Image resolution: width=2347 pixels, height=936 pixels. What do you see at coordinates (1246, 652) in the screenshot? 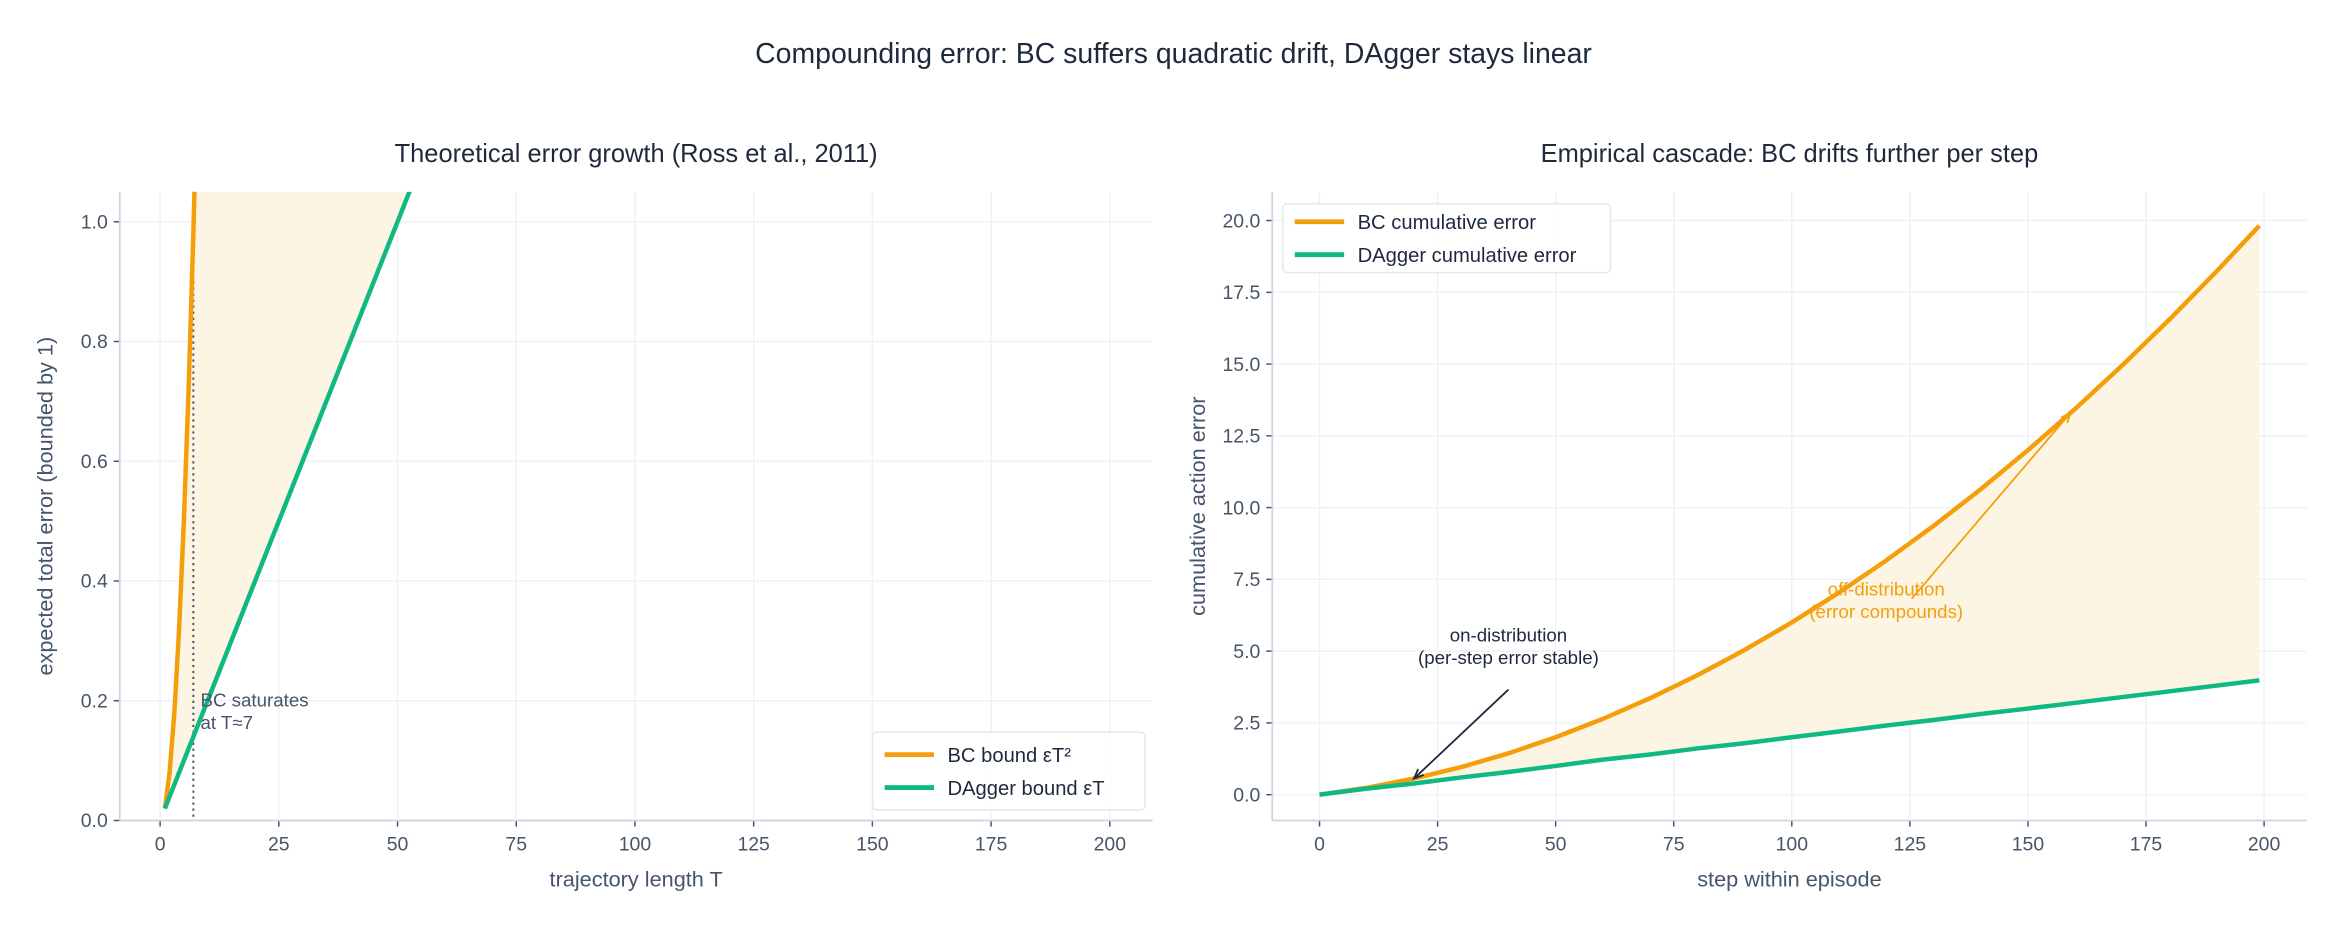
I see `y-tick-label: 5.0` at bounding box center [1246, 652].